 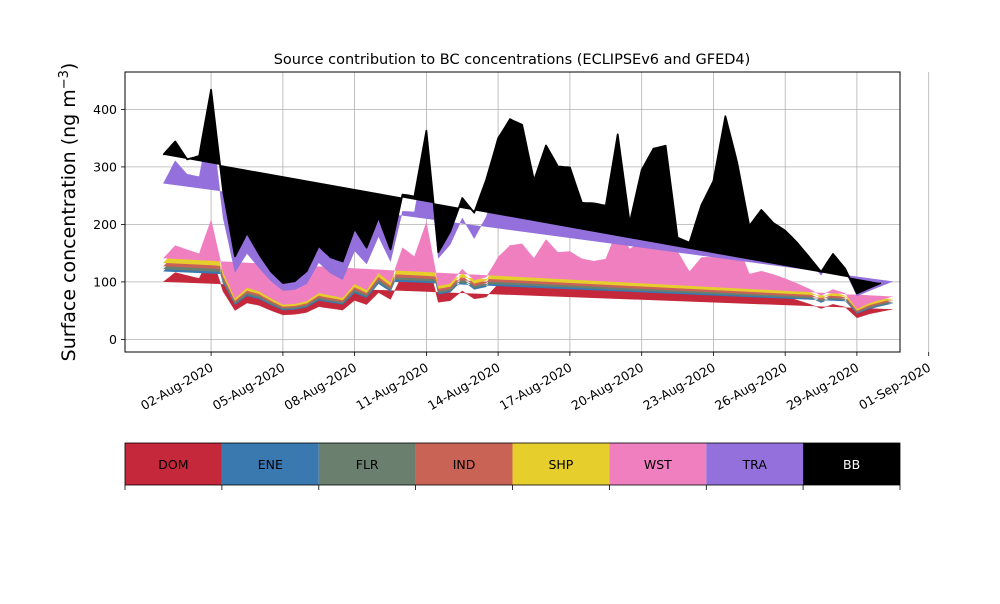 I want to click on y-axis-label-close: ), so click(x=69, y=66).